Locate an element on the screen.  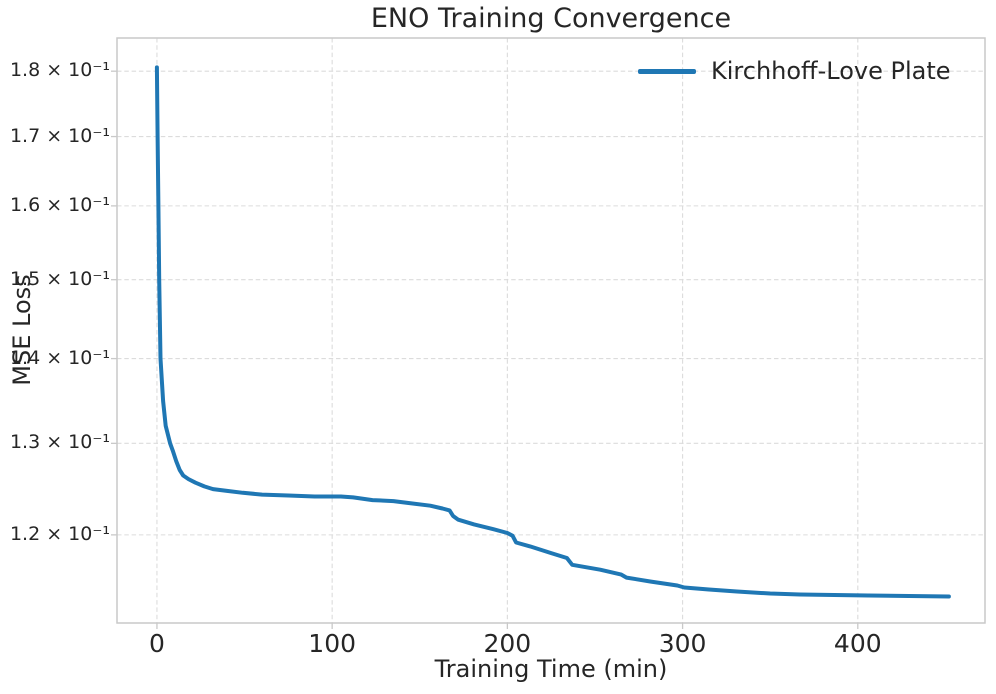
y-tick-label: 1.4 × 10⁻¹ is located at coordinates (59, 357).